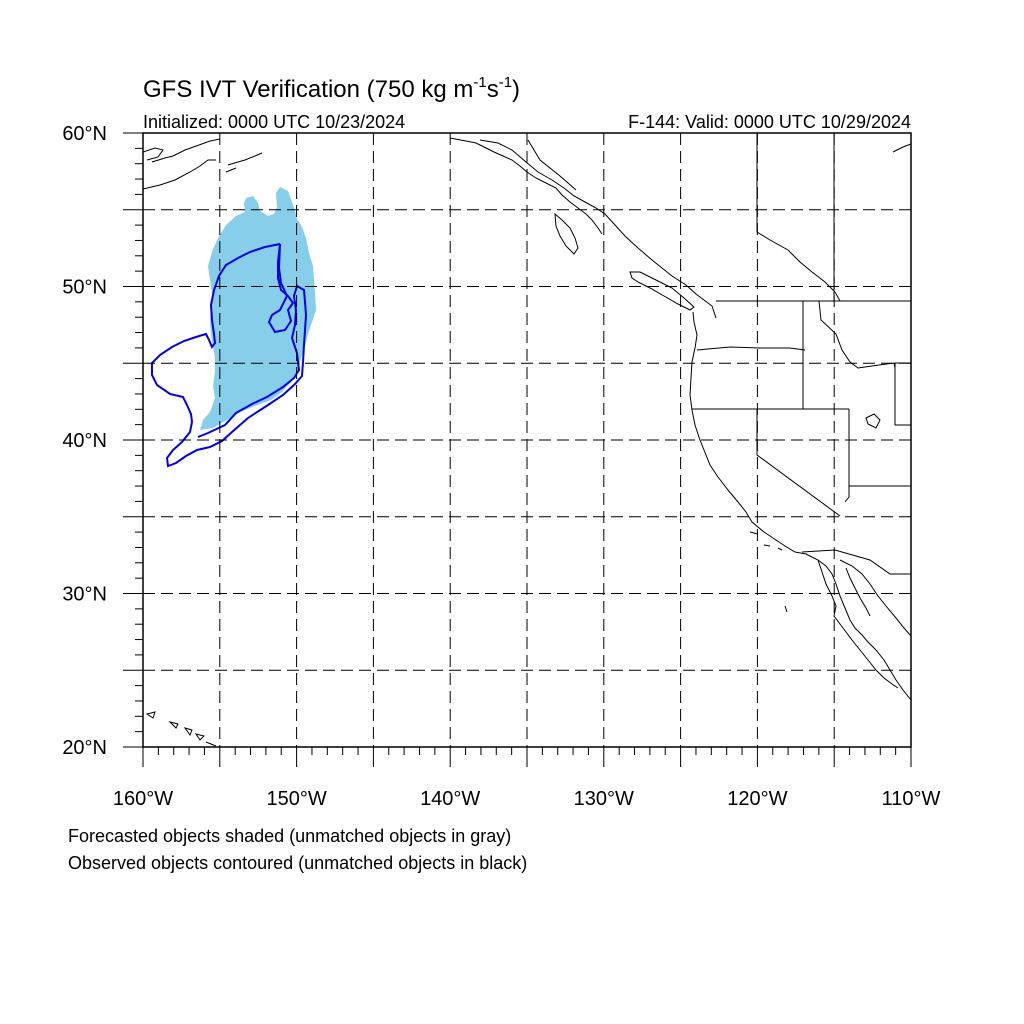 Image resolution: width=1024 pixels, height=1024 pixels. I want to click on longitude-labels: 160°W 150°W 140°W 130°W 120°W 110°W, so click(527, 799).